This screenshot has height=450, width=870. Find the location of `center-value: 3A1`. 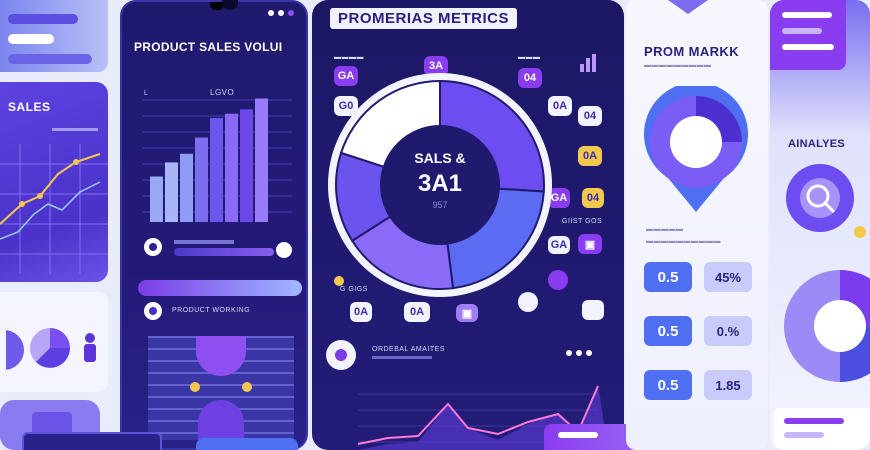

center-value: 3A1 is located at coordinates (440, 183).